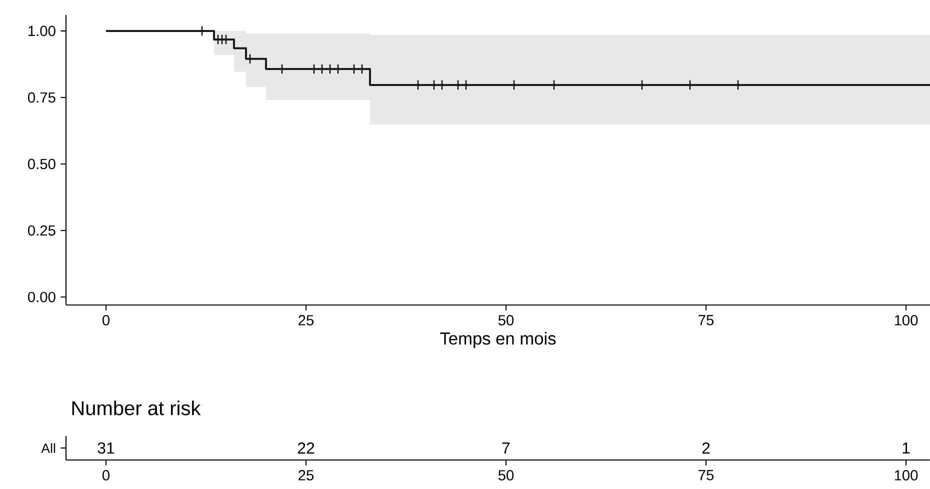 This screenshot has width=930, height=489. What do you see at coordinates (106, 448) in the screenshot?
I see `data-label: 31` at bounding box center [106, 448].